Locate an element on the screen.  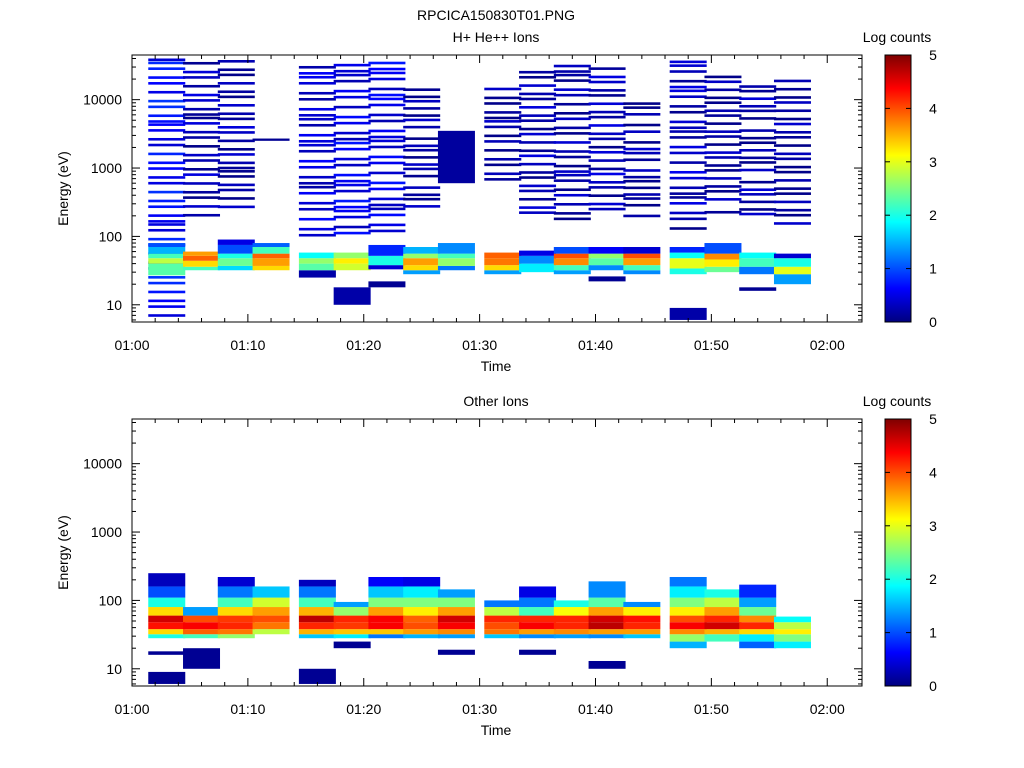
x-tick-label: 01:10 is located at coordinates (247, 345).